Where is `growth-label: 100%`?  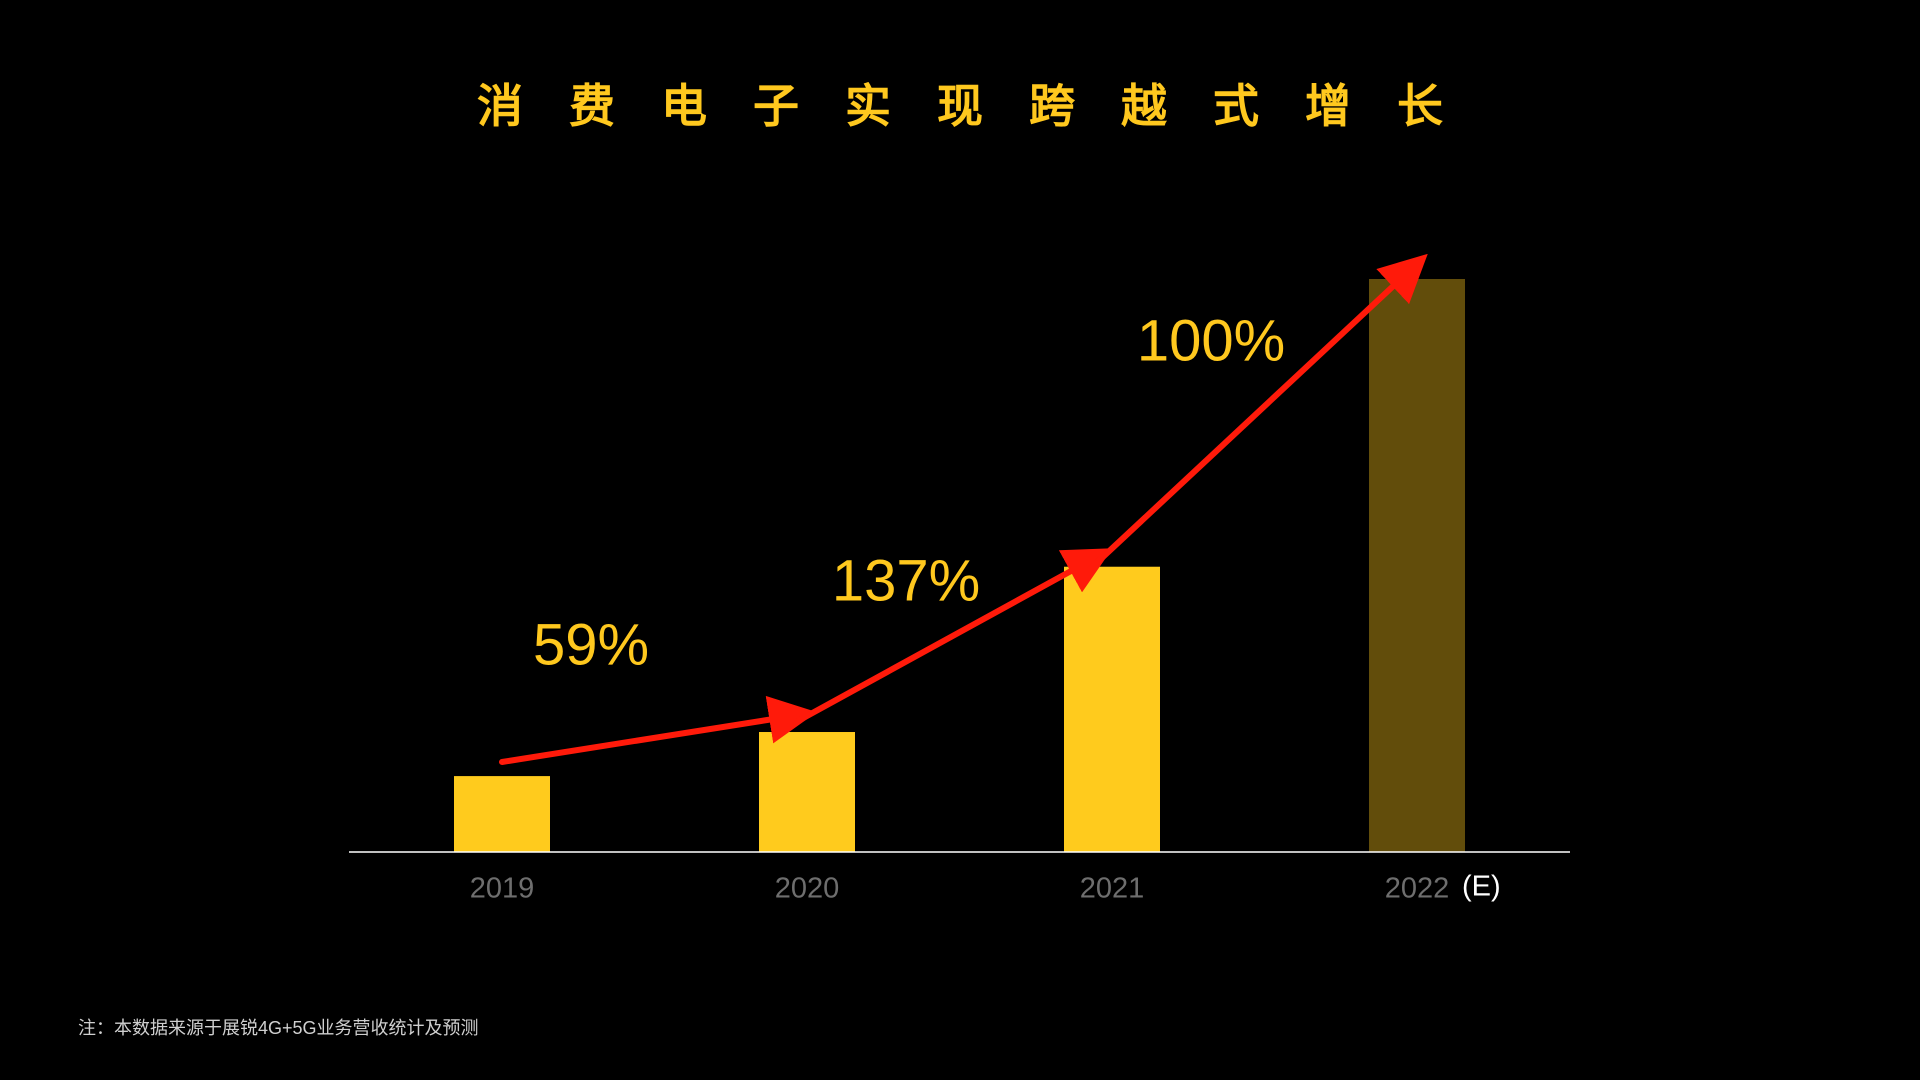 growth-label: 100% is located at coordinates (1211, 340).